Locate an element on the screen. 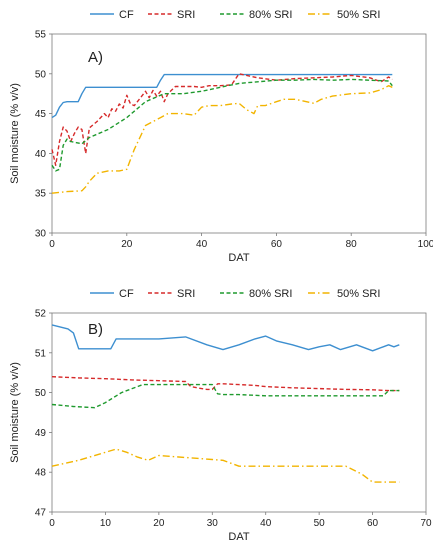  y-ticks-b: 47 48 49 50 51 52 is located at coordinates (43, 414).